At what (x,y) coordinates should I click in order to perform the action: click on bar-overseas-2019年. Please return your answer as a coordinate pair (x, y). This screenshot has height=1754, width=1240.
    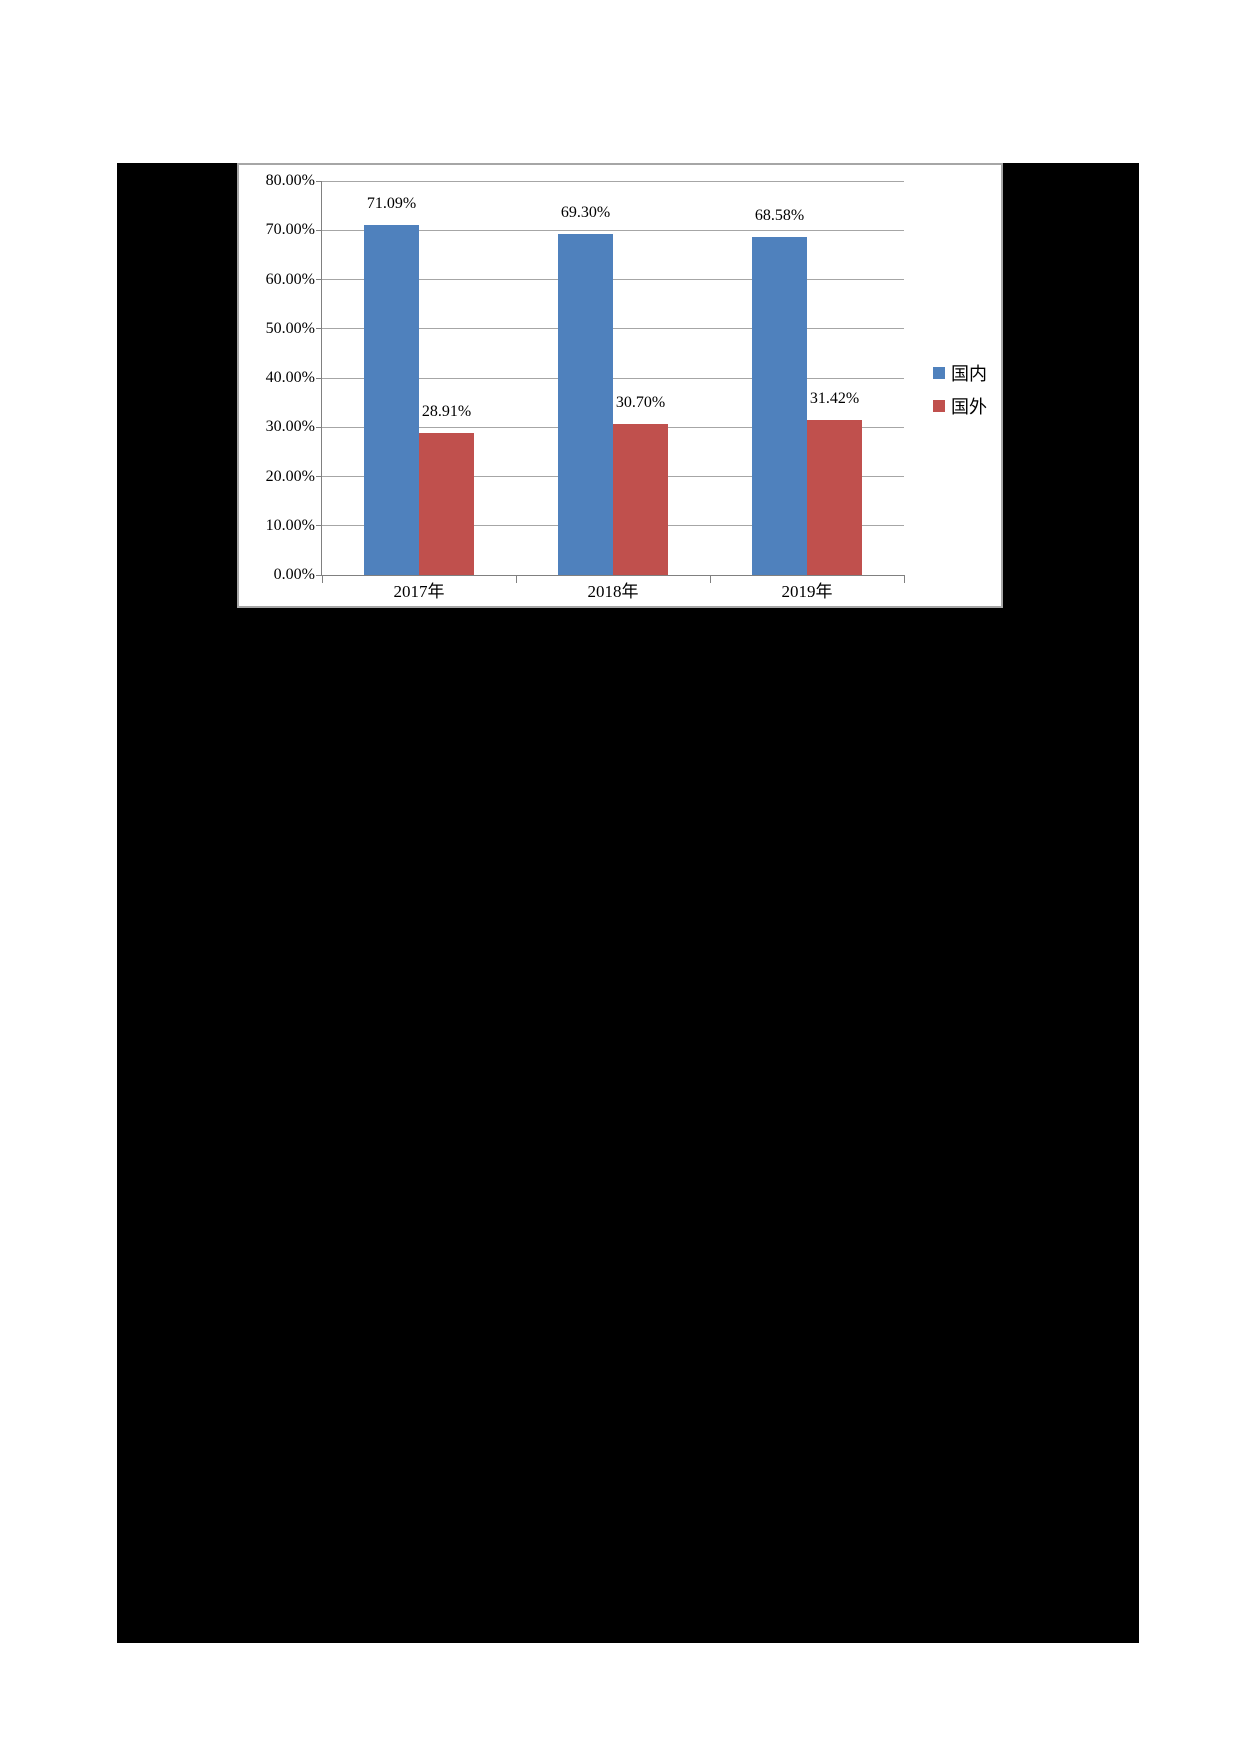
    Looking at the image, I should click on (834, 497).